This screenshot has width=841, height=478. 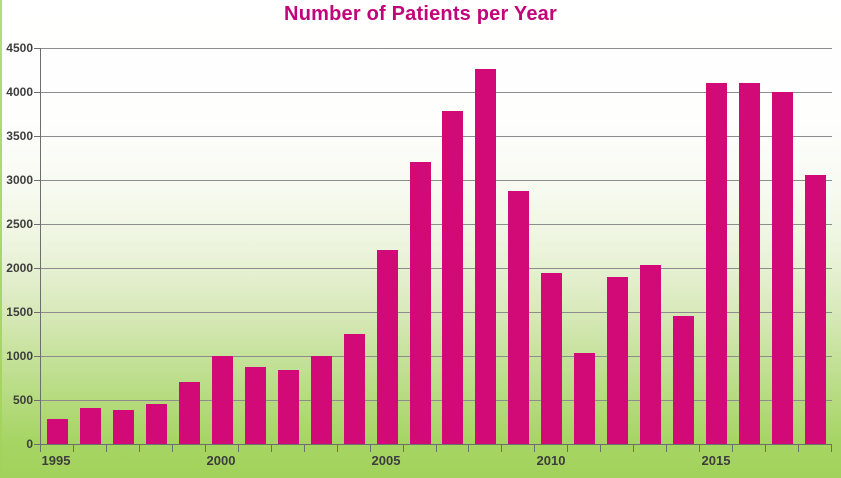 I want to click on bar-2011, so click(x=584, y=398).